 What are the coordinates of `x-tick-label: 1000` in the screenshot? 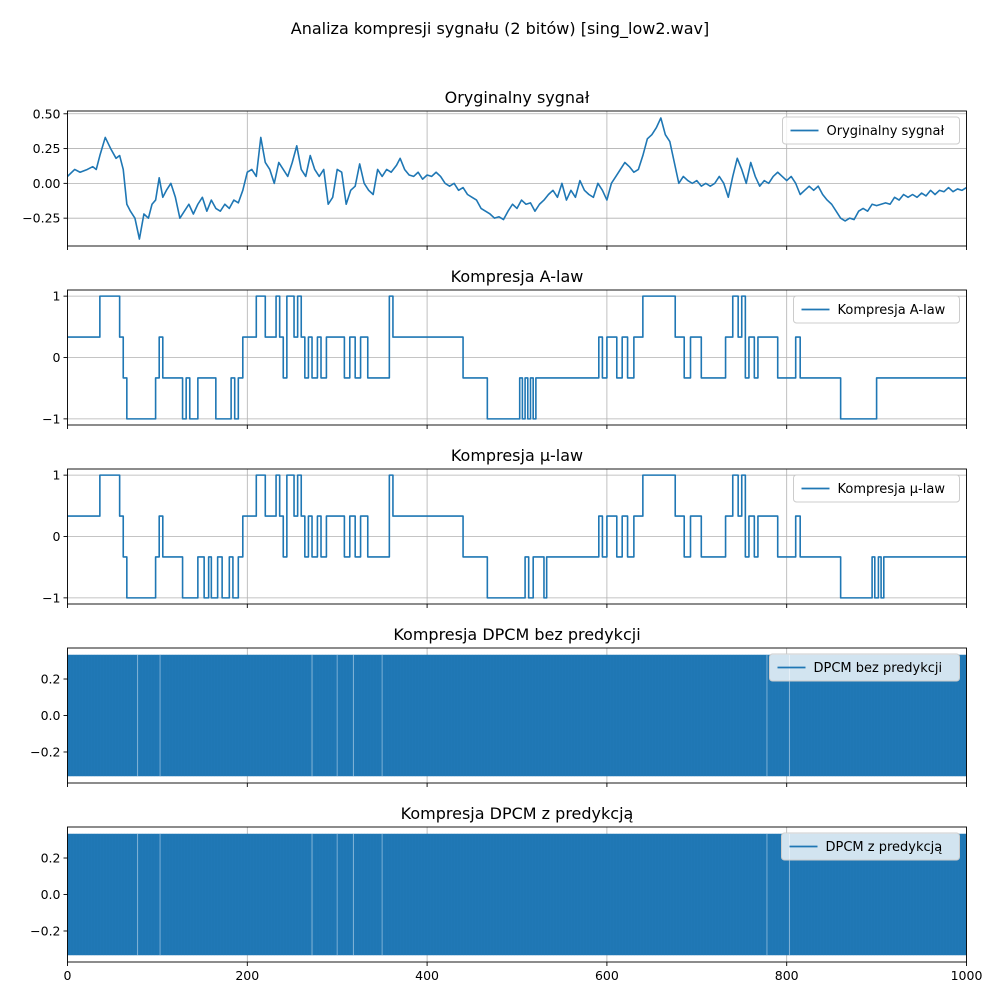 It's located at (967, 975).